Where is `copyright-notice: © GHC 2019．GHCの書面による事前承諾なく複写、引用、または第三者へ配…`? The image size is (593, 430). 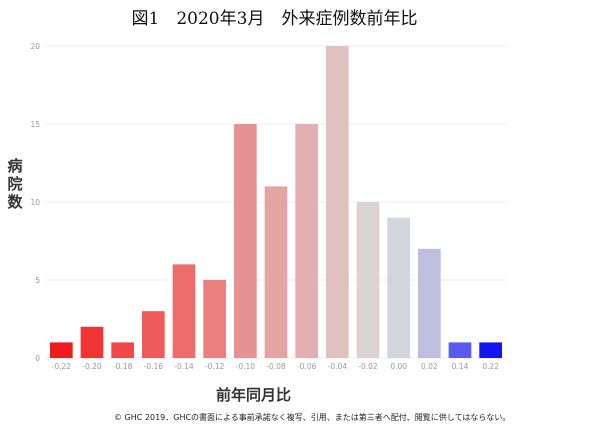 copyright-notice: © GHC 2019．GHCの書面による事前承諾なく複写、引用、または第三者へ配… is located at coordinates (312, 417).